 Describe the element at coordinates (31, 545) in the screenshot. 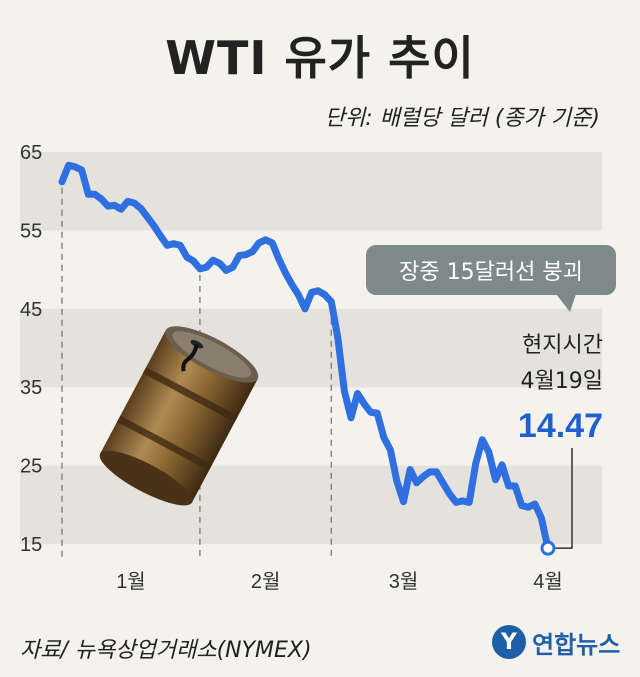

I see `y-tick-label: 15` at that location.